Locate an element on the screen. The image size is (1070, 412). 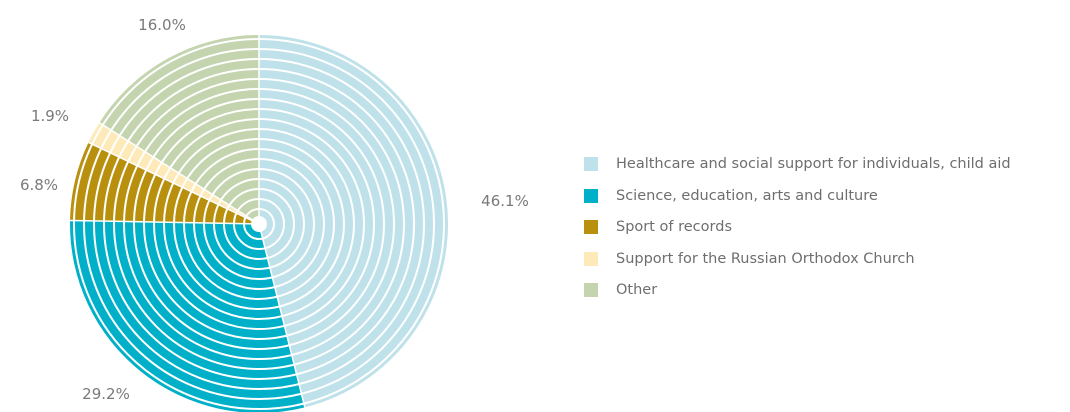
legend-item-4: Support for the Russian Orthodox Church is located at coordinates (797, 259).